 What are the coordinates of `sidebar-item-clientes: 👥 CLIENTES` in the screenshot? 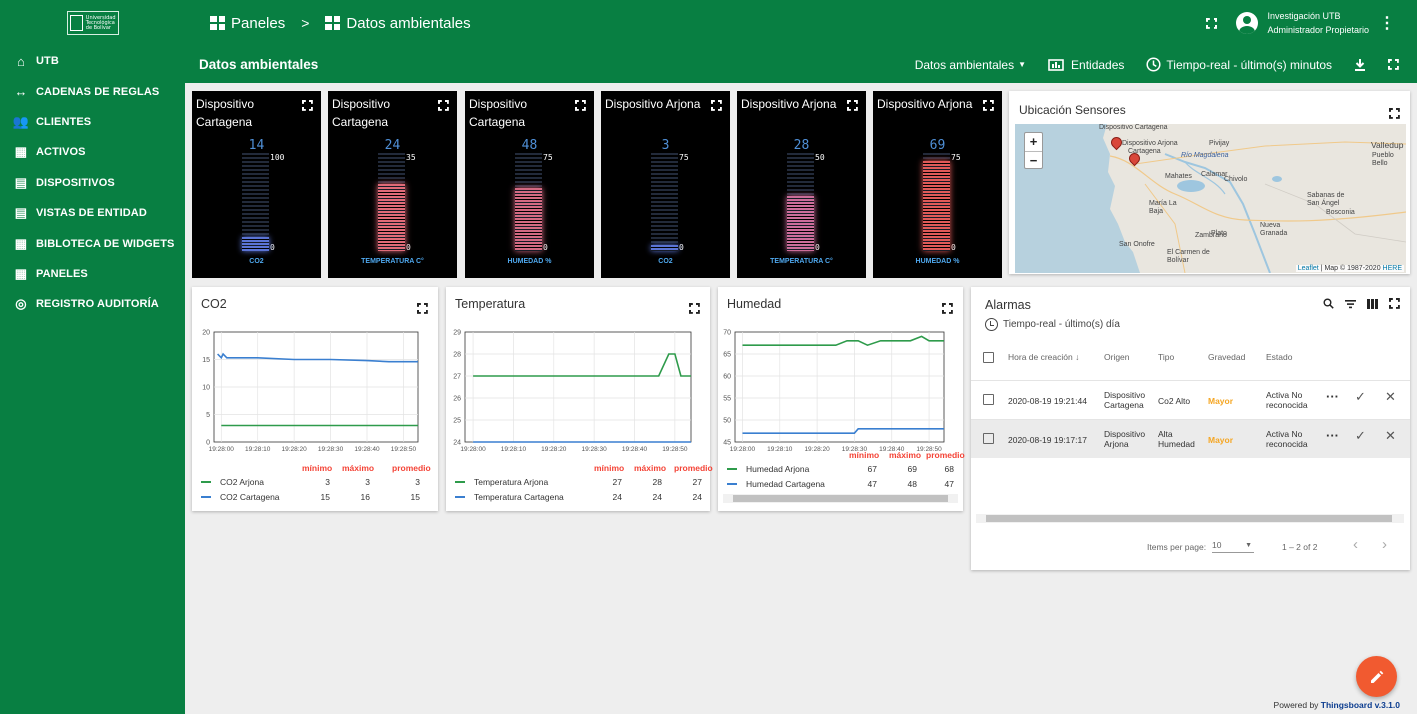 It's located at (92, 122).